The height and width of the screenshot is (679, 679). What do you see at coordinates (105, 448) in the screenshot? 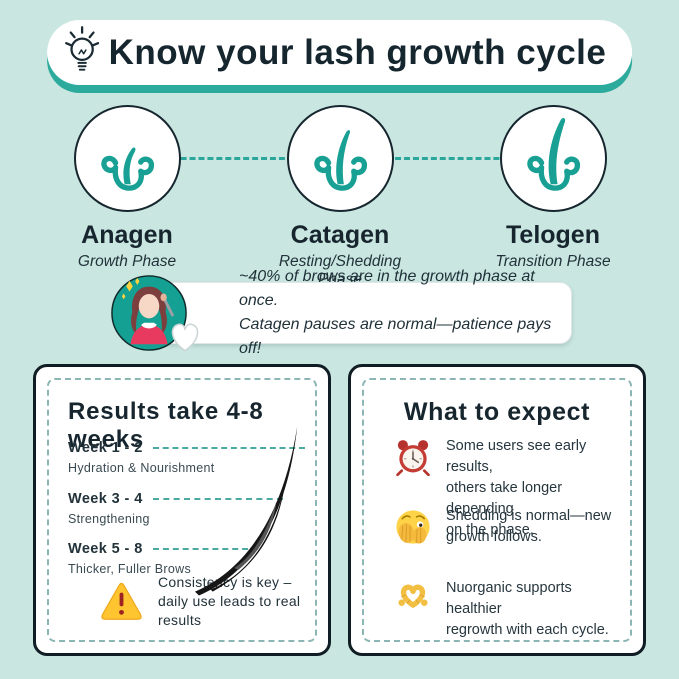
I see `week-label: Week 1 - 2` at bounding box center [105, 448].